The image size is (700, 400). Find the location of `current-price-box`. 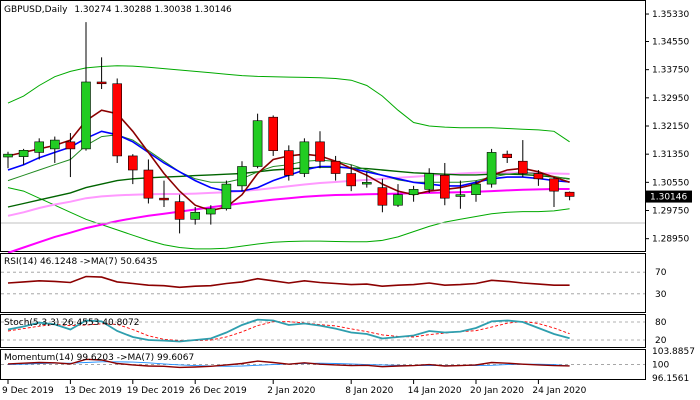

current-price-box is located at coordinates (669, 196).